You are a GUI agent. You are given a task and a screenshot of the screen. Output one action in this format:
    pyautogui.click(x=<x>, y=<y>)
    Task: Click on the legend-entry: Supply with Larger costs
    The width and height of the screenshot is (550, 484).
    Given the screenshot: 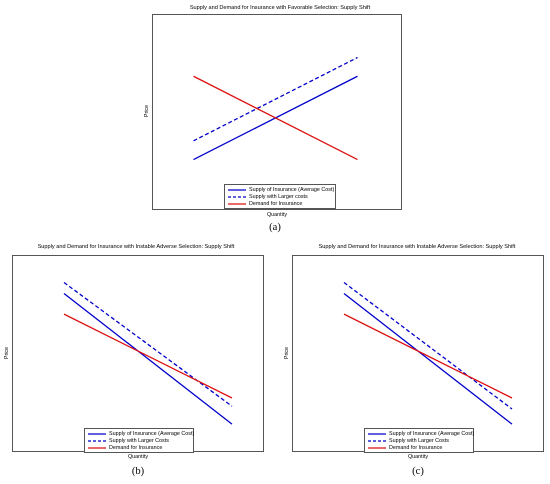 What is the action you would take?
    pyautogui.click(x=280, y=196)
    